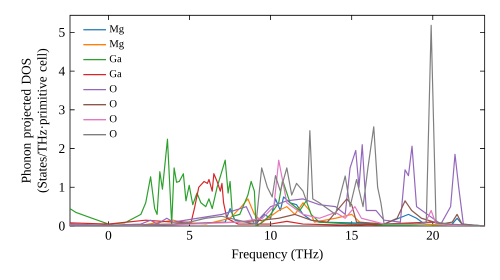 Image resolution: width=500 pixels, height=280 pixels. What do you see at coordinates (109, 235) in the screenshot?
I see `x-tick-label: 0` at bounding box center [109, 235].